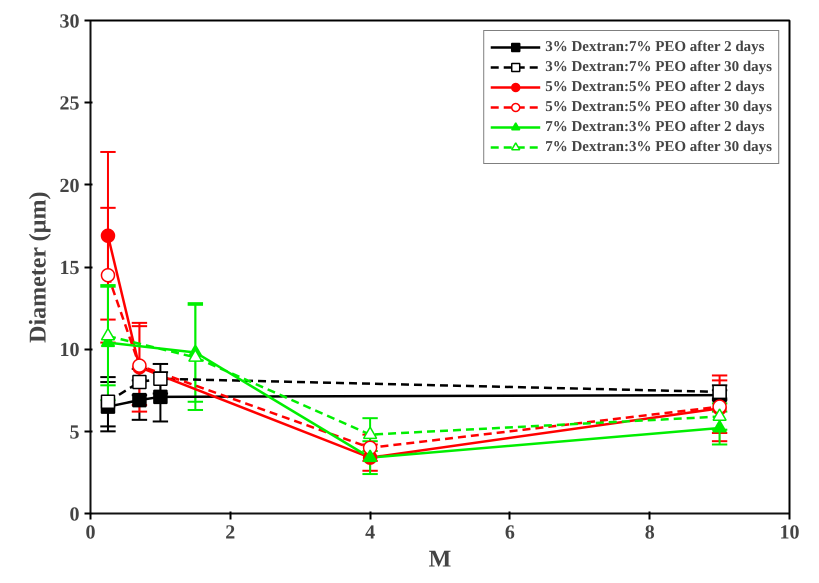  Describe the element at coordinates (70, 103) in the screenshot. I see `y-tick-label: 25` at that location.